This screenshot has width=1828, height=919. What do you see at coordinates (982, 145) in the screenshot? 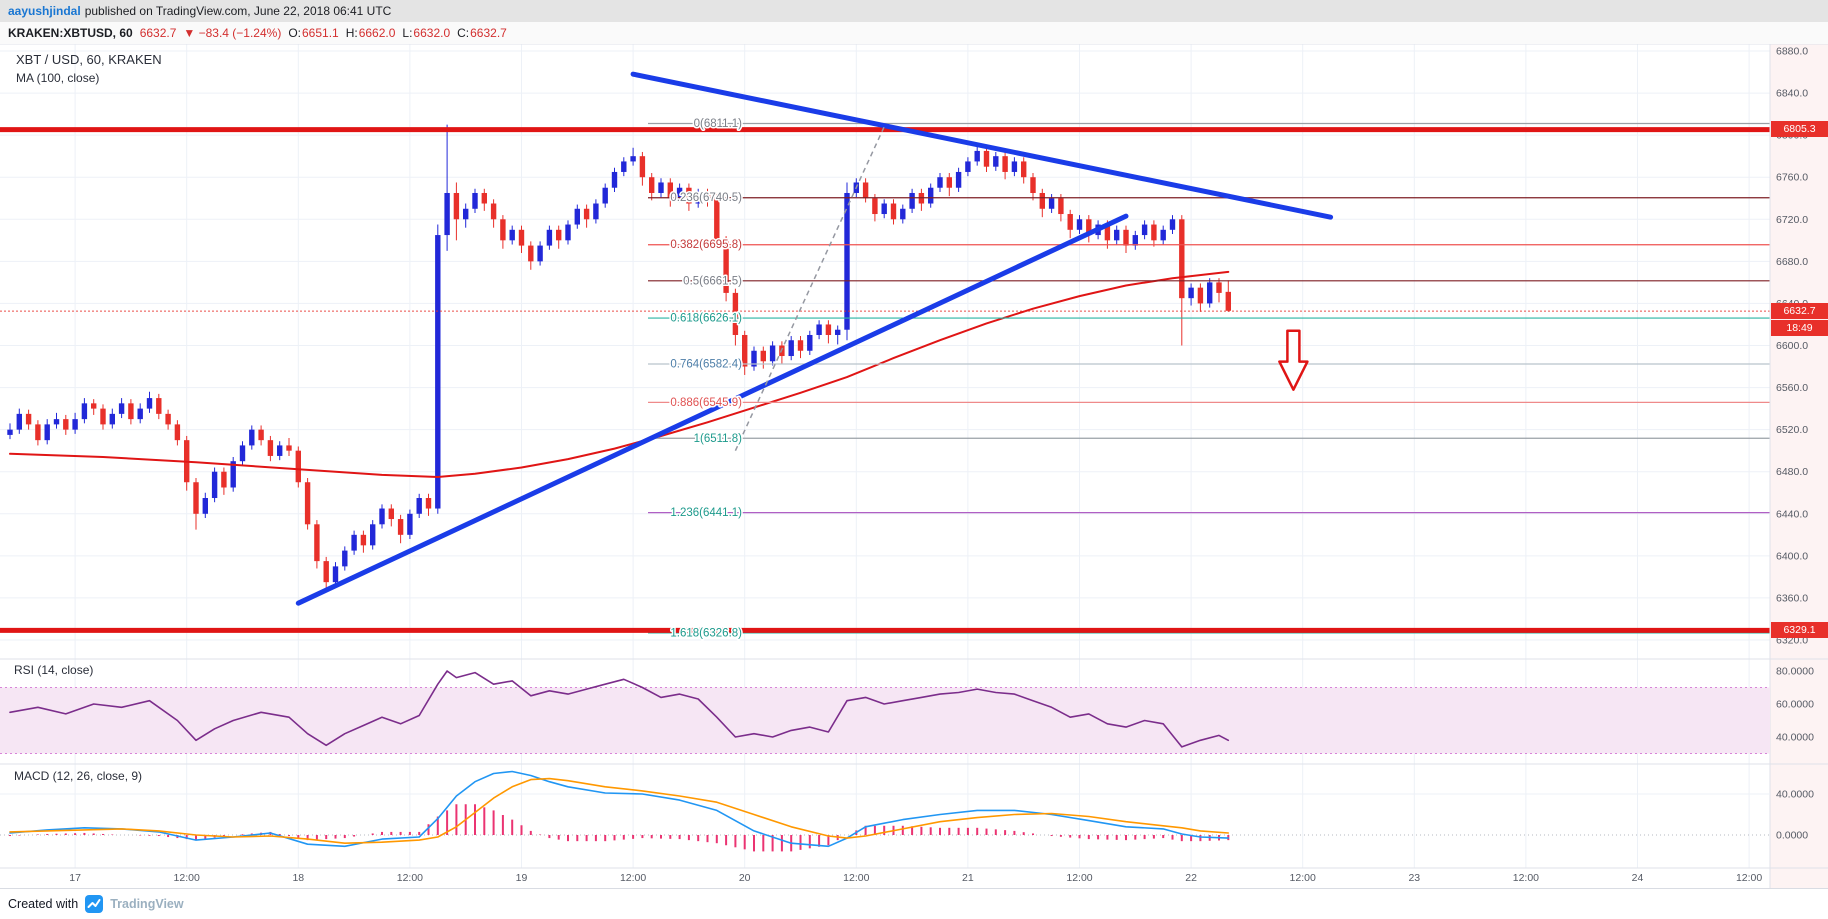
I see `trendline` at bounding box center [982, 145].